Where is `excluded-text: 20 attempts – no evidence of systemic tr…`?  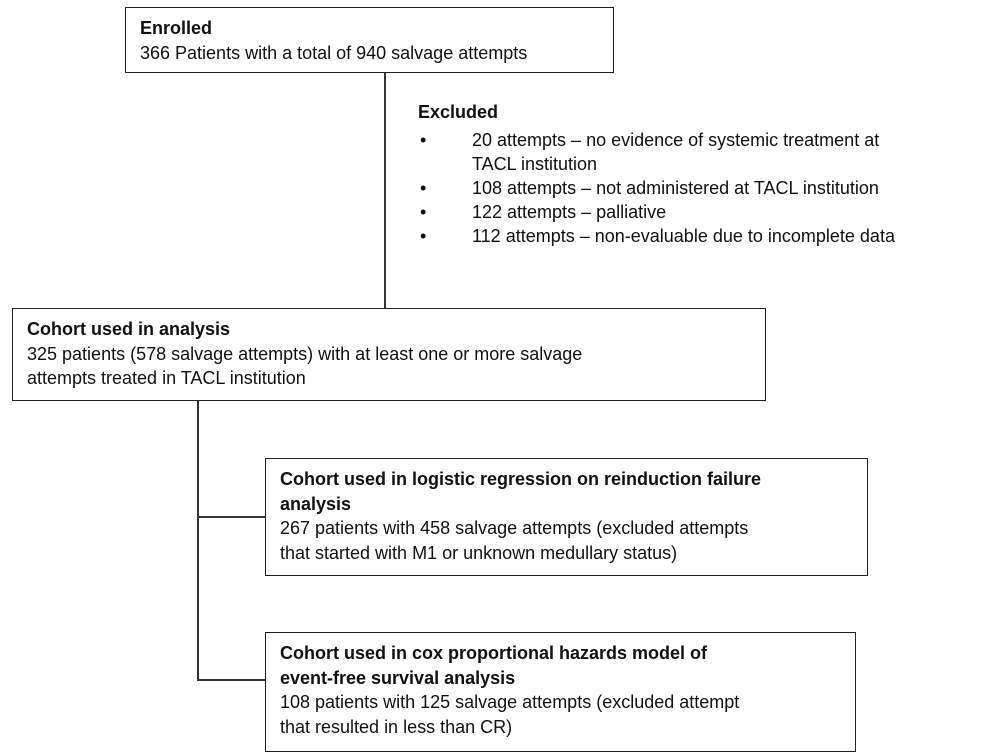 excluded-text: 20 attempts – no evidence of systemic tr… is located at coordinates (676, 140).